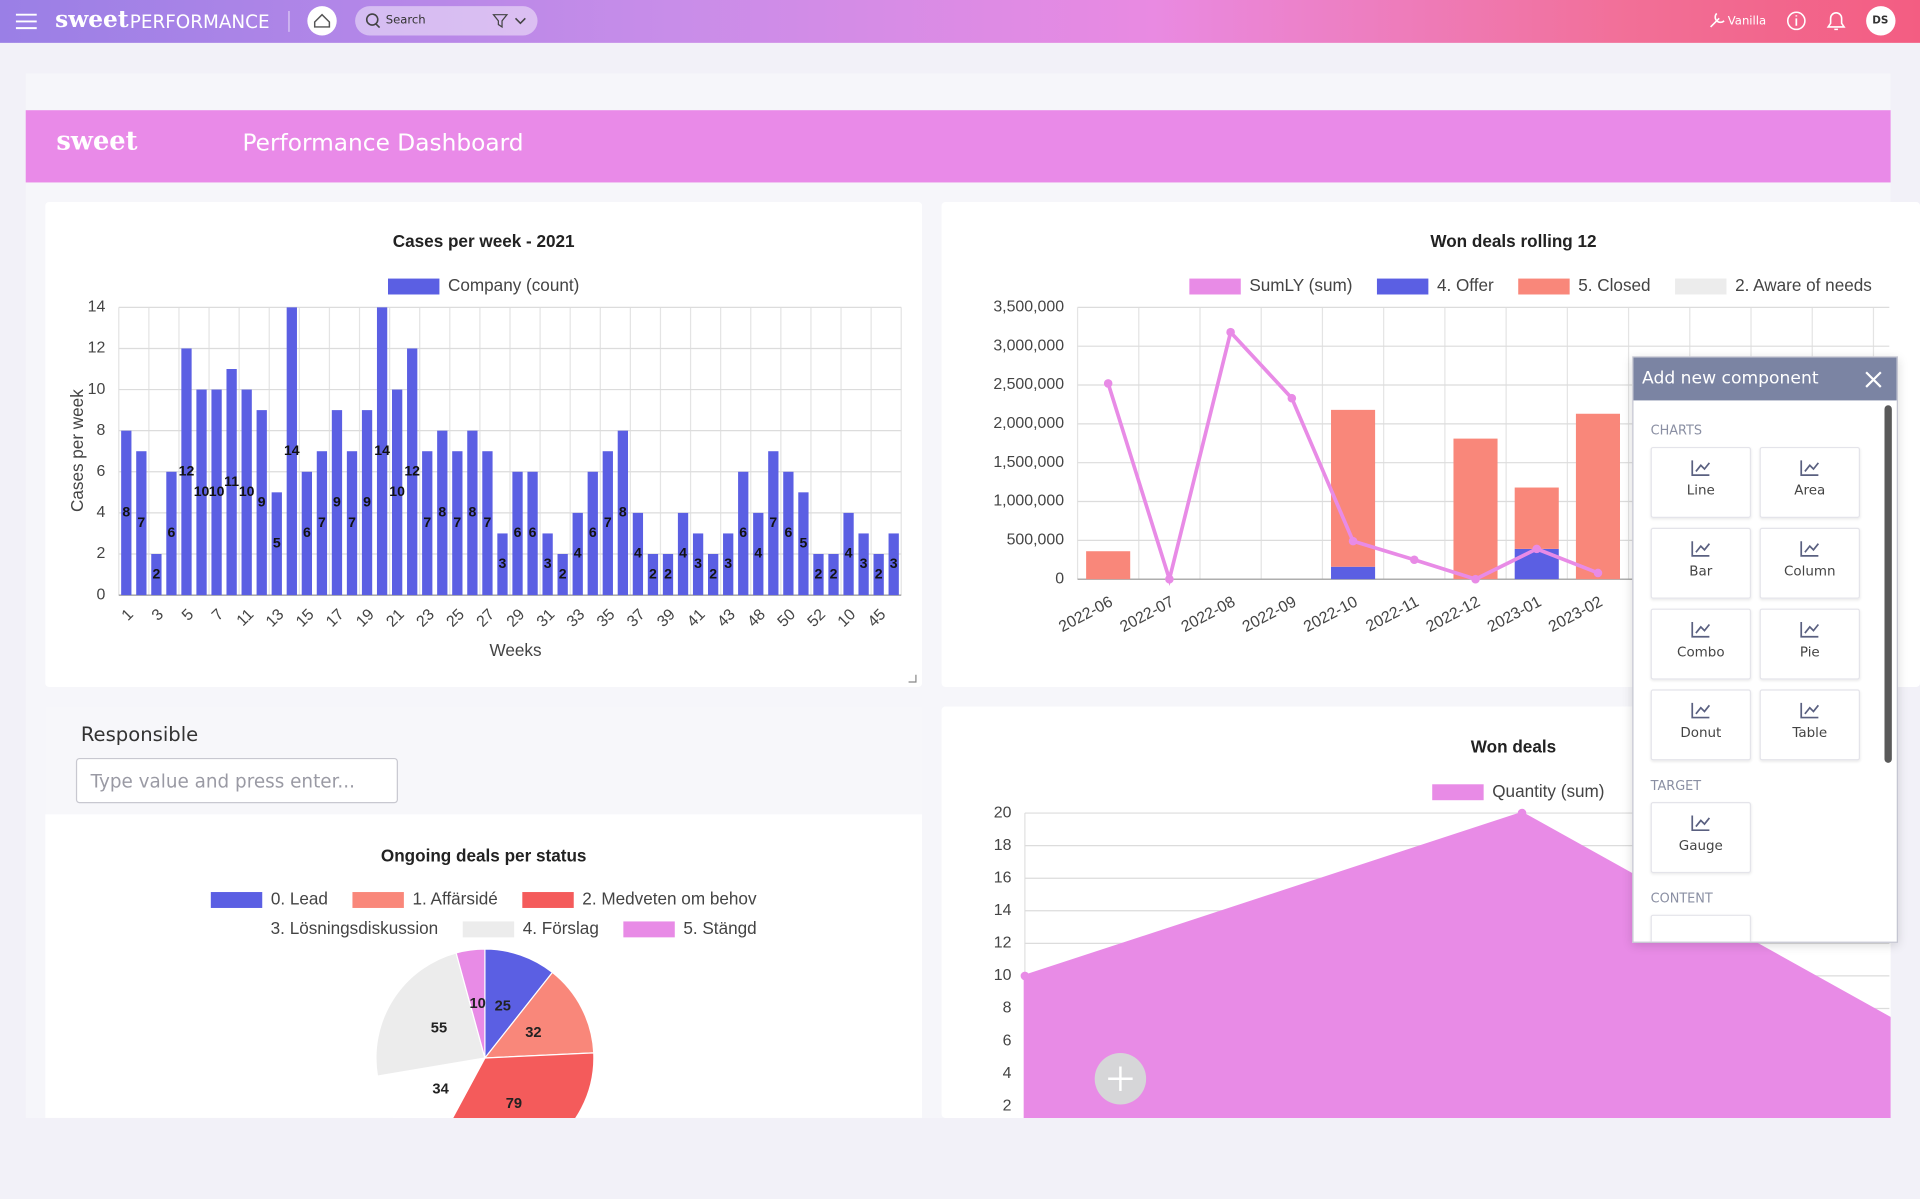  I want to click on bell-icon, so click(1836, 21).